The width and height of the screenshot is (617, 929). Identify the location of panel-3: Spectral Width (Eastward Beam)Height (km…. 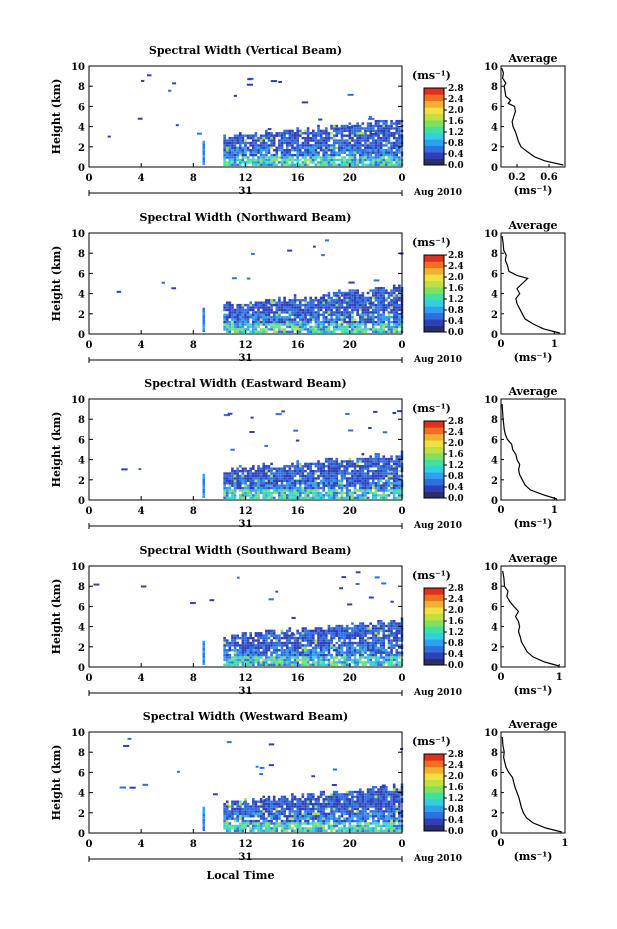
(308, 454).